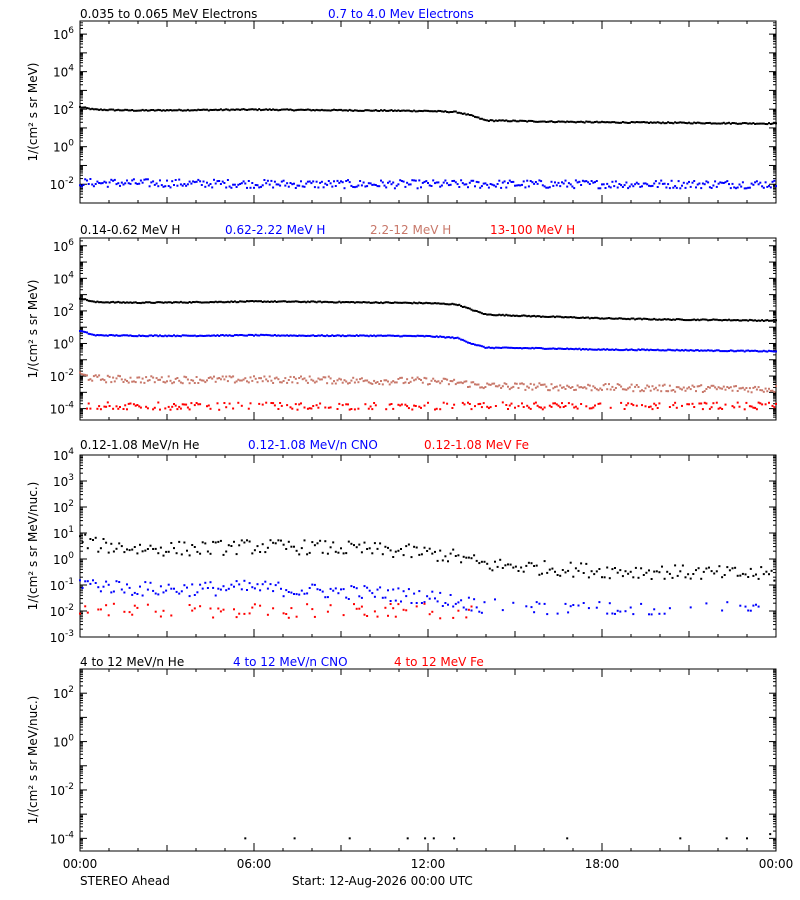  Describe the element at coordinates (62, 790) in the screenshot. I see `y-tick-label: 10-2` at that location.